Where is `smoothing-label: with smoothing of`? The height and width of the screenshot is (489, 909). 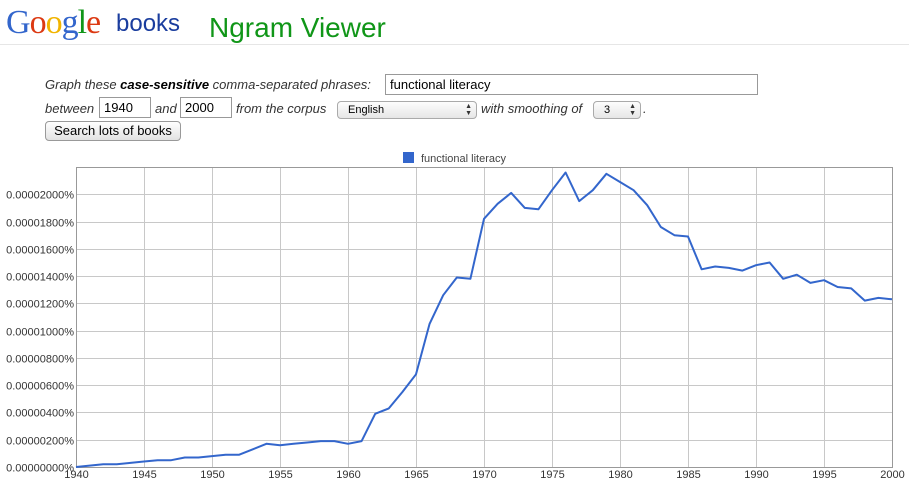 smoothing-label: with smoothing of is located at coordinates (532, 108).